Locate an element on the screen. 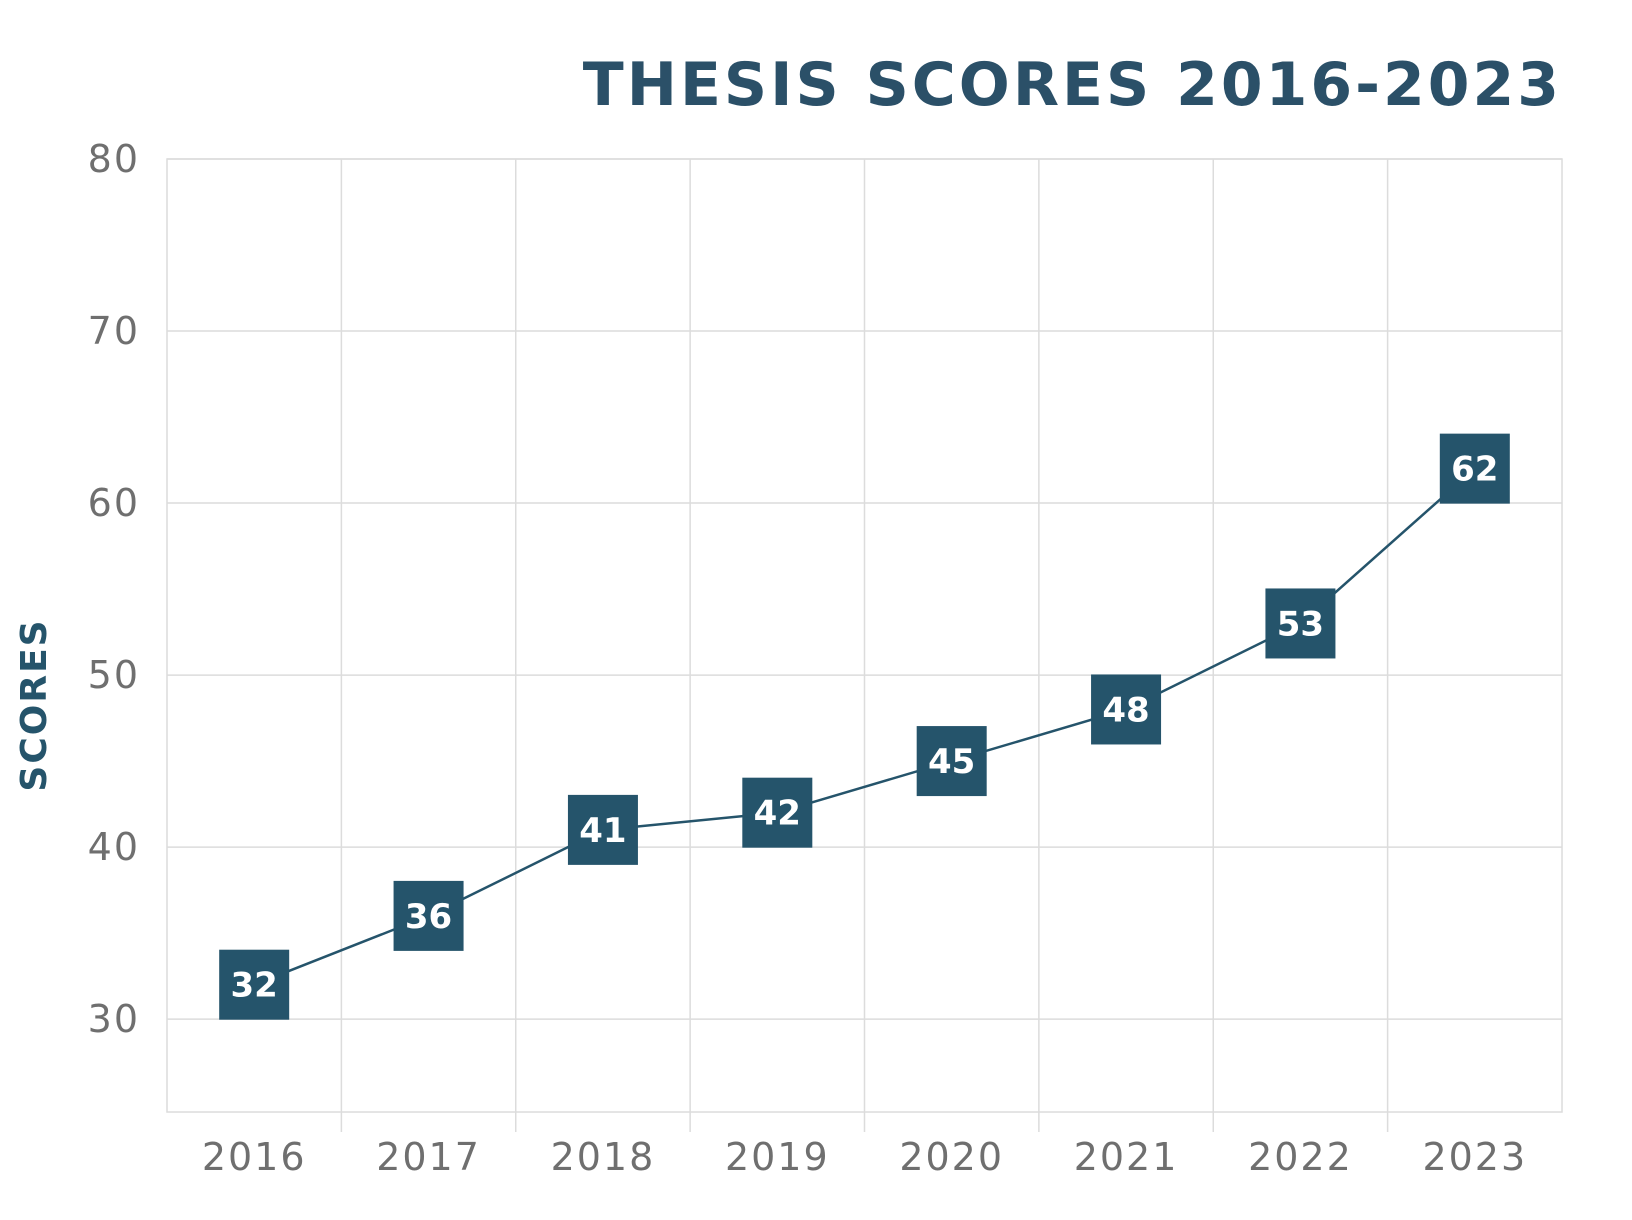  x-tick-label: 2021 is located at coordinates (1126, 1157).